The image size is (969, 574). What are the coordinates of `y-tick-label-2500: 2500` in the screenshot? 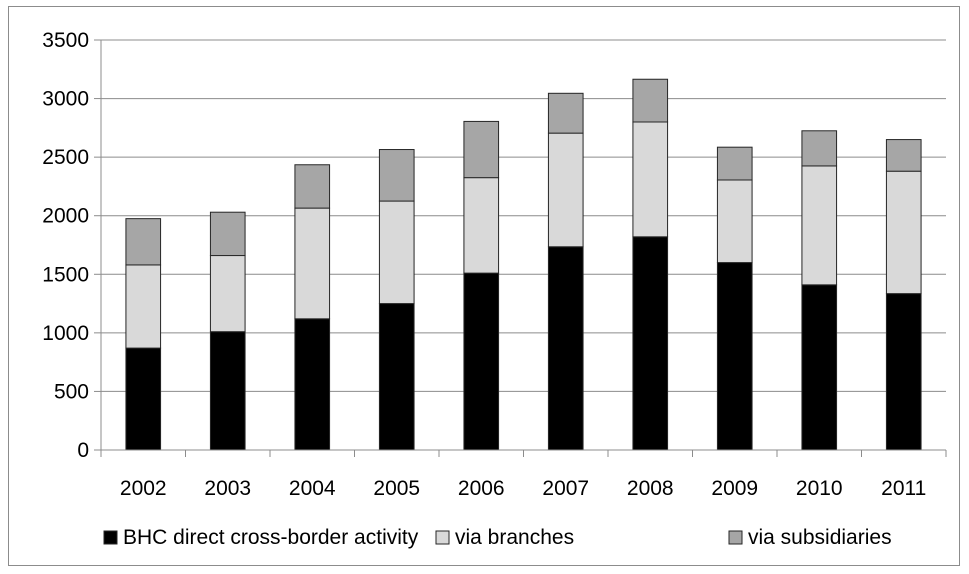 It's located at (65, 157).